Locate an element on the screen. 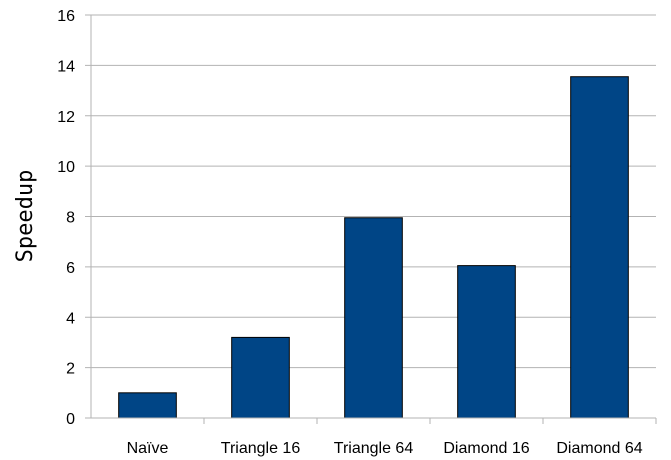 Image resolution: width=671 pixels, height=460 pixels. x-tick-label: Triangle 16 is located at coordinates (261, 448).